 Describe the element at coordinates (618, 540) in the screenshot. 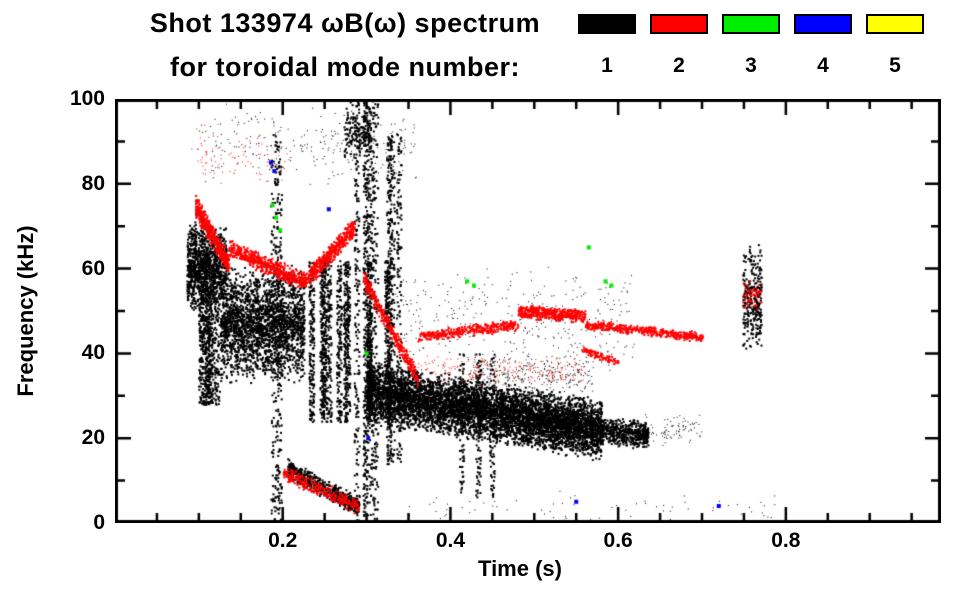

I see `x-tick-label: 0.6` at that location.